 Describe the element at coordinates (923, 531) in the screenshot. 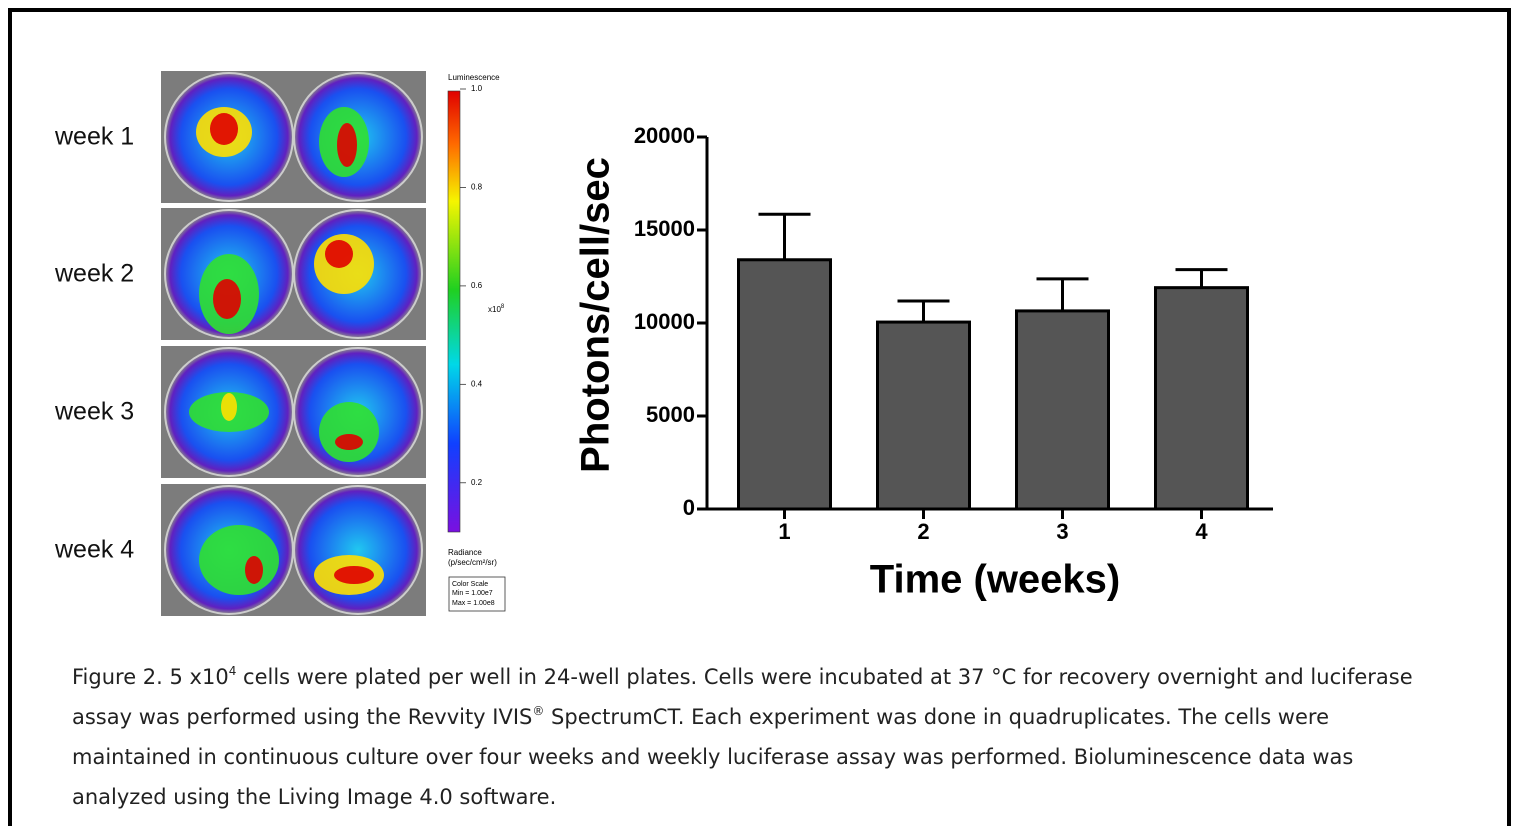

I see `x-tick-label: 2` at that location.